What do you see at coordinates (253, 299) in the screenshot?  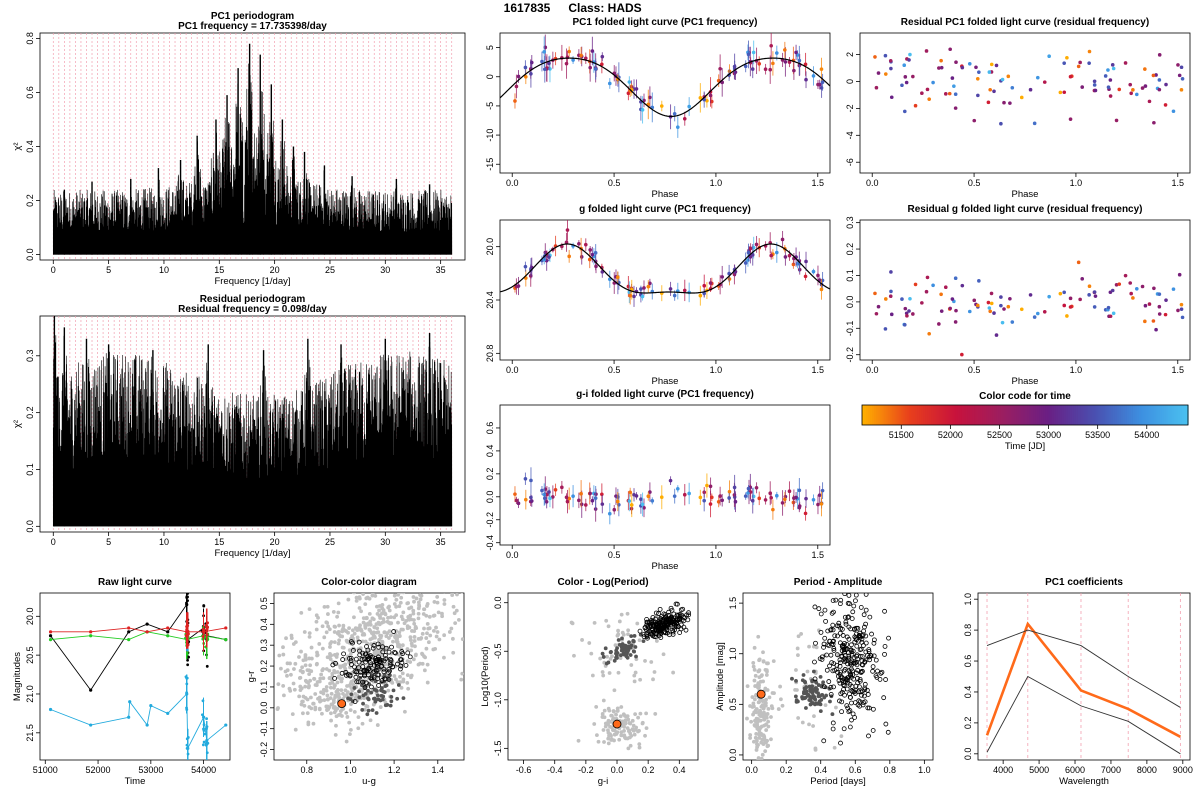 I see `panel-title: Residual periodogram` at bounding box center [253, 299].